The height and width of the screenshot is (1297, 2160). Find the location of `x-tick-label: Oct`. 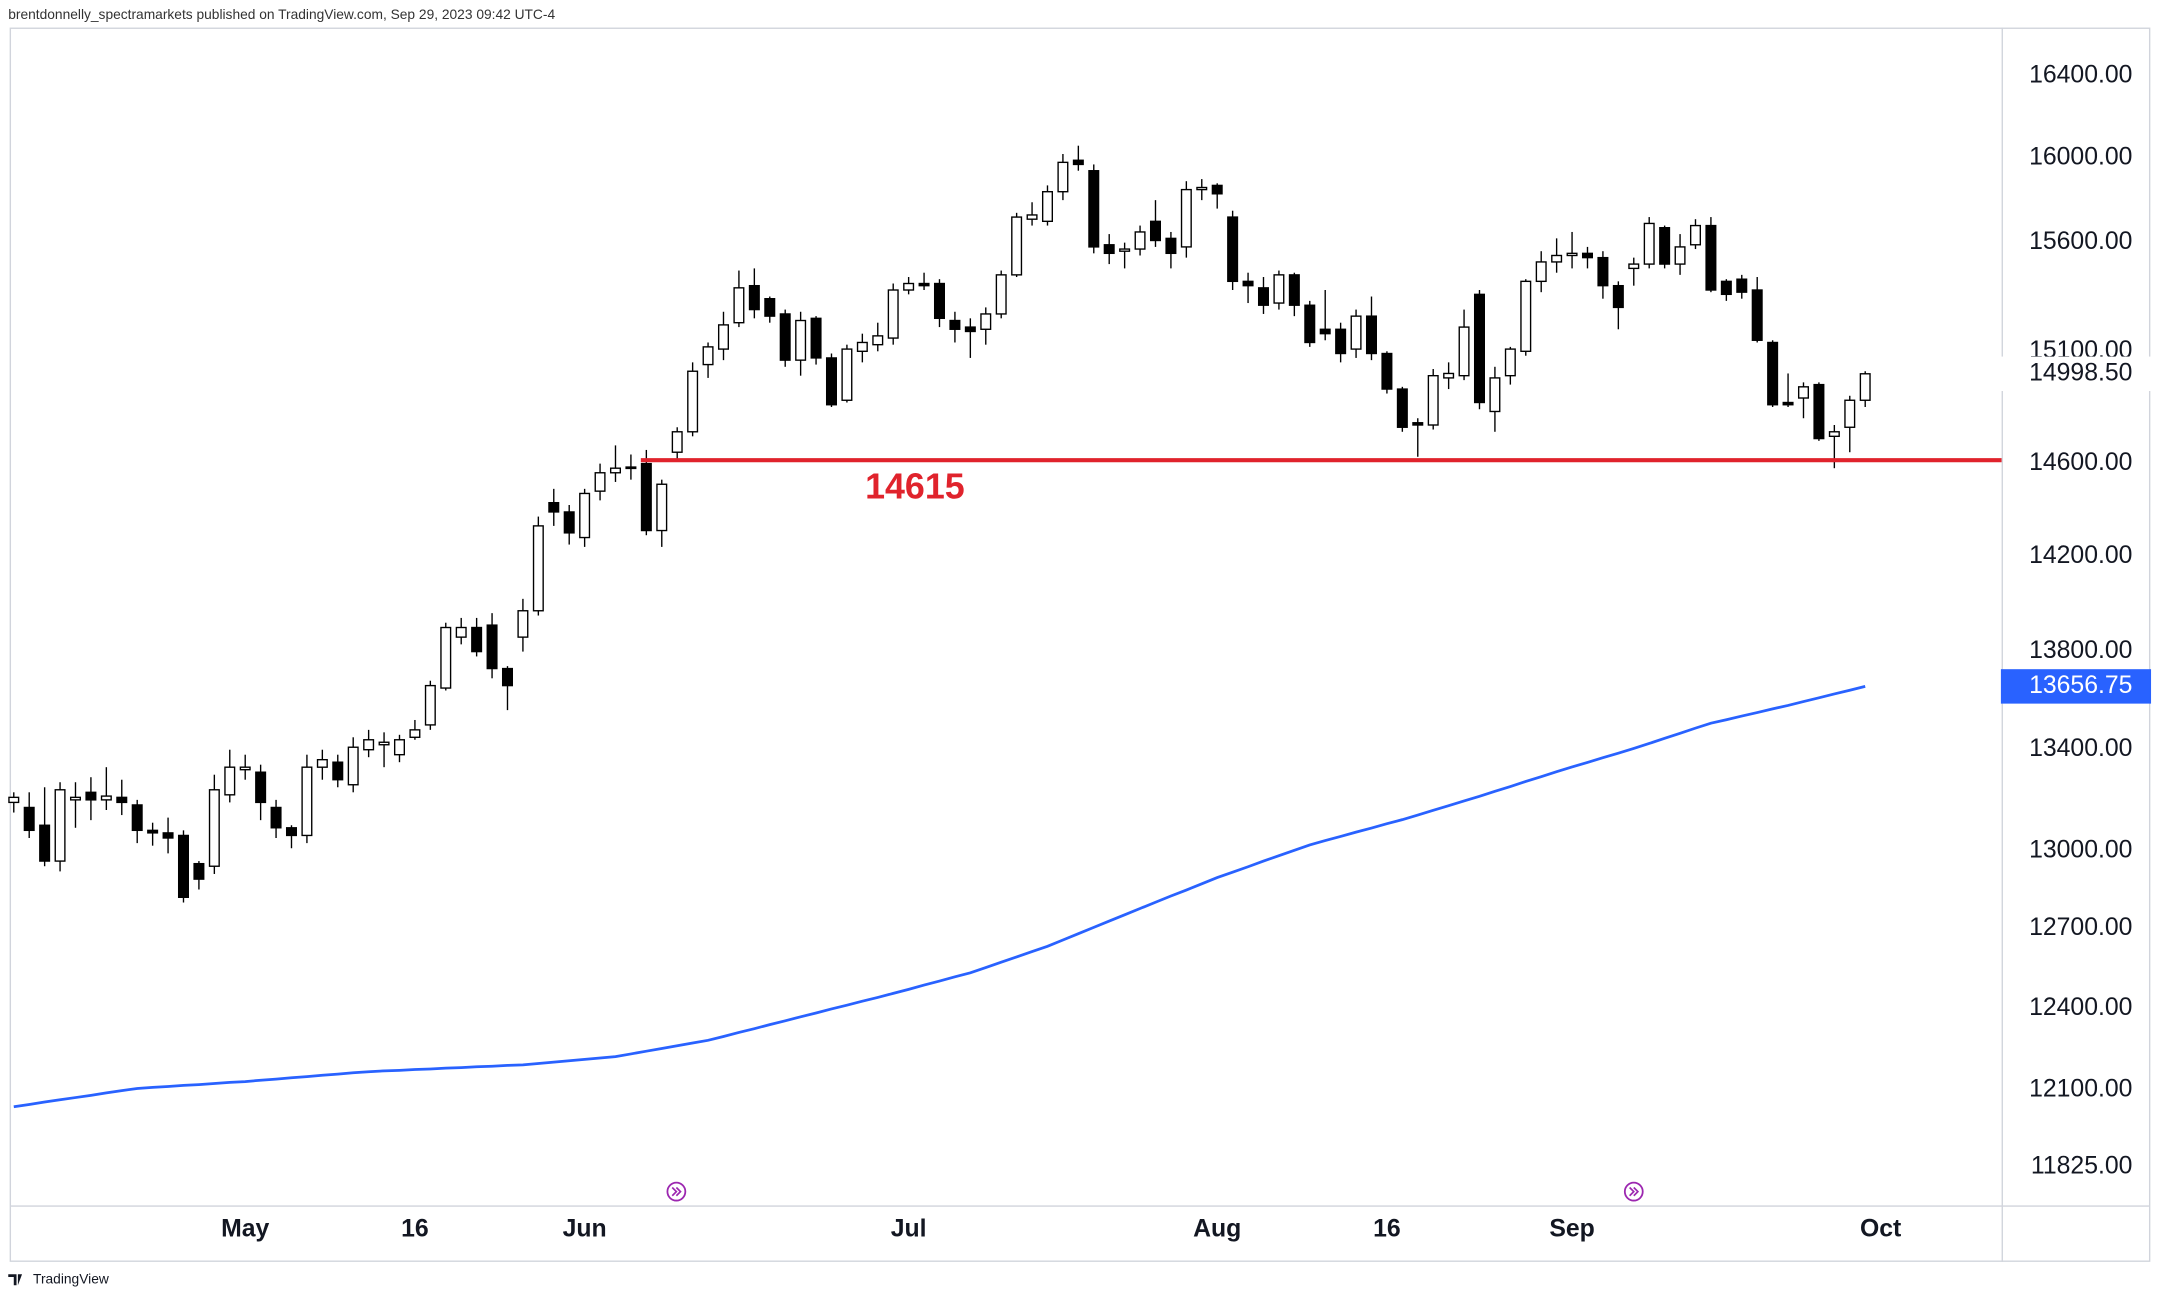

x-tick-label: Oct is located at coordinates (1880, 1229).